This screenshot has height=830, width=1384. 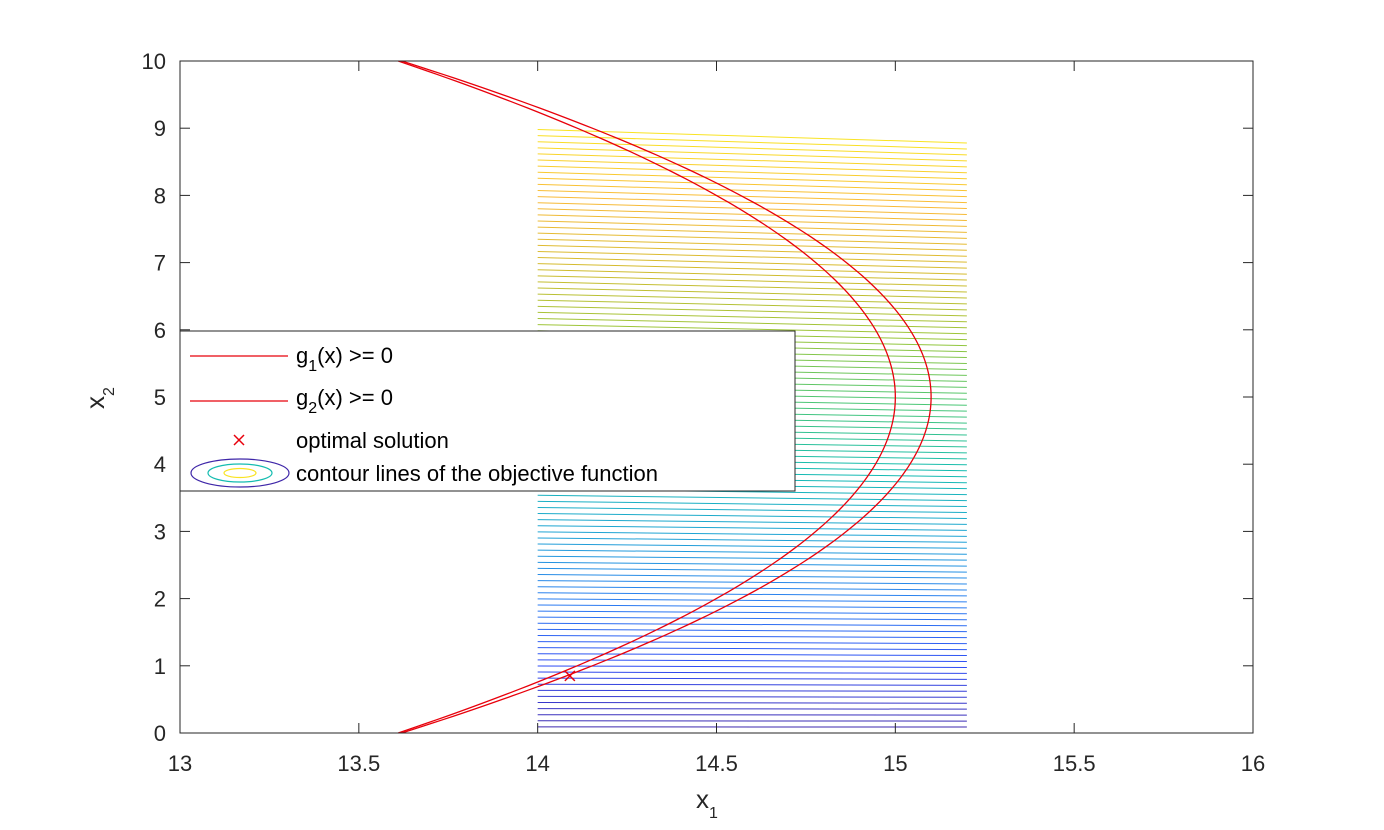 I want to click on y-tick-labels: 0 1 2 3 4 5 6 7 8 9 10, so click(x=154, y=397).